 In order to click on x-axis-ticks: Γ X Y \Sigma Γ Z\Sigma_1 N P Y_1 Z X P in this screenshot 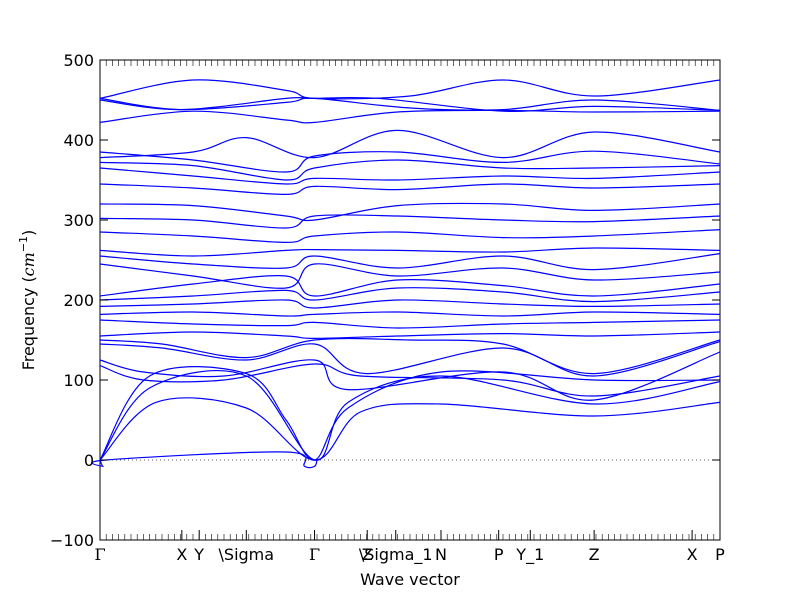, I will do `click(409, 547)`.